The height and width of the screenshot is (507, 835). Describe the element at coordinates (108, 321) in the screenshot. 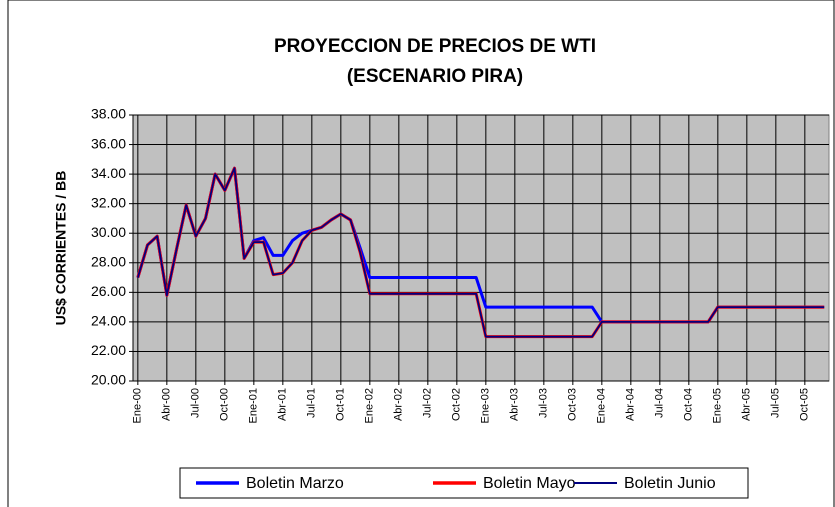

I see `y-tick-label: 24.00` at that location.